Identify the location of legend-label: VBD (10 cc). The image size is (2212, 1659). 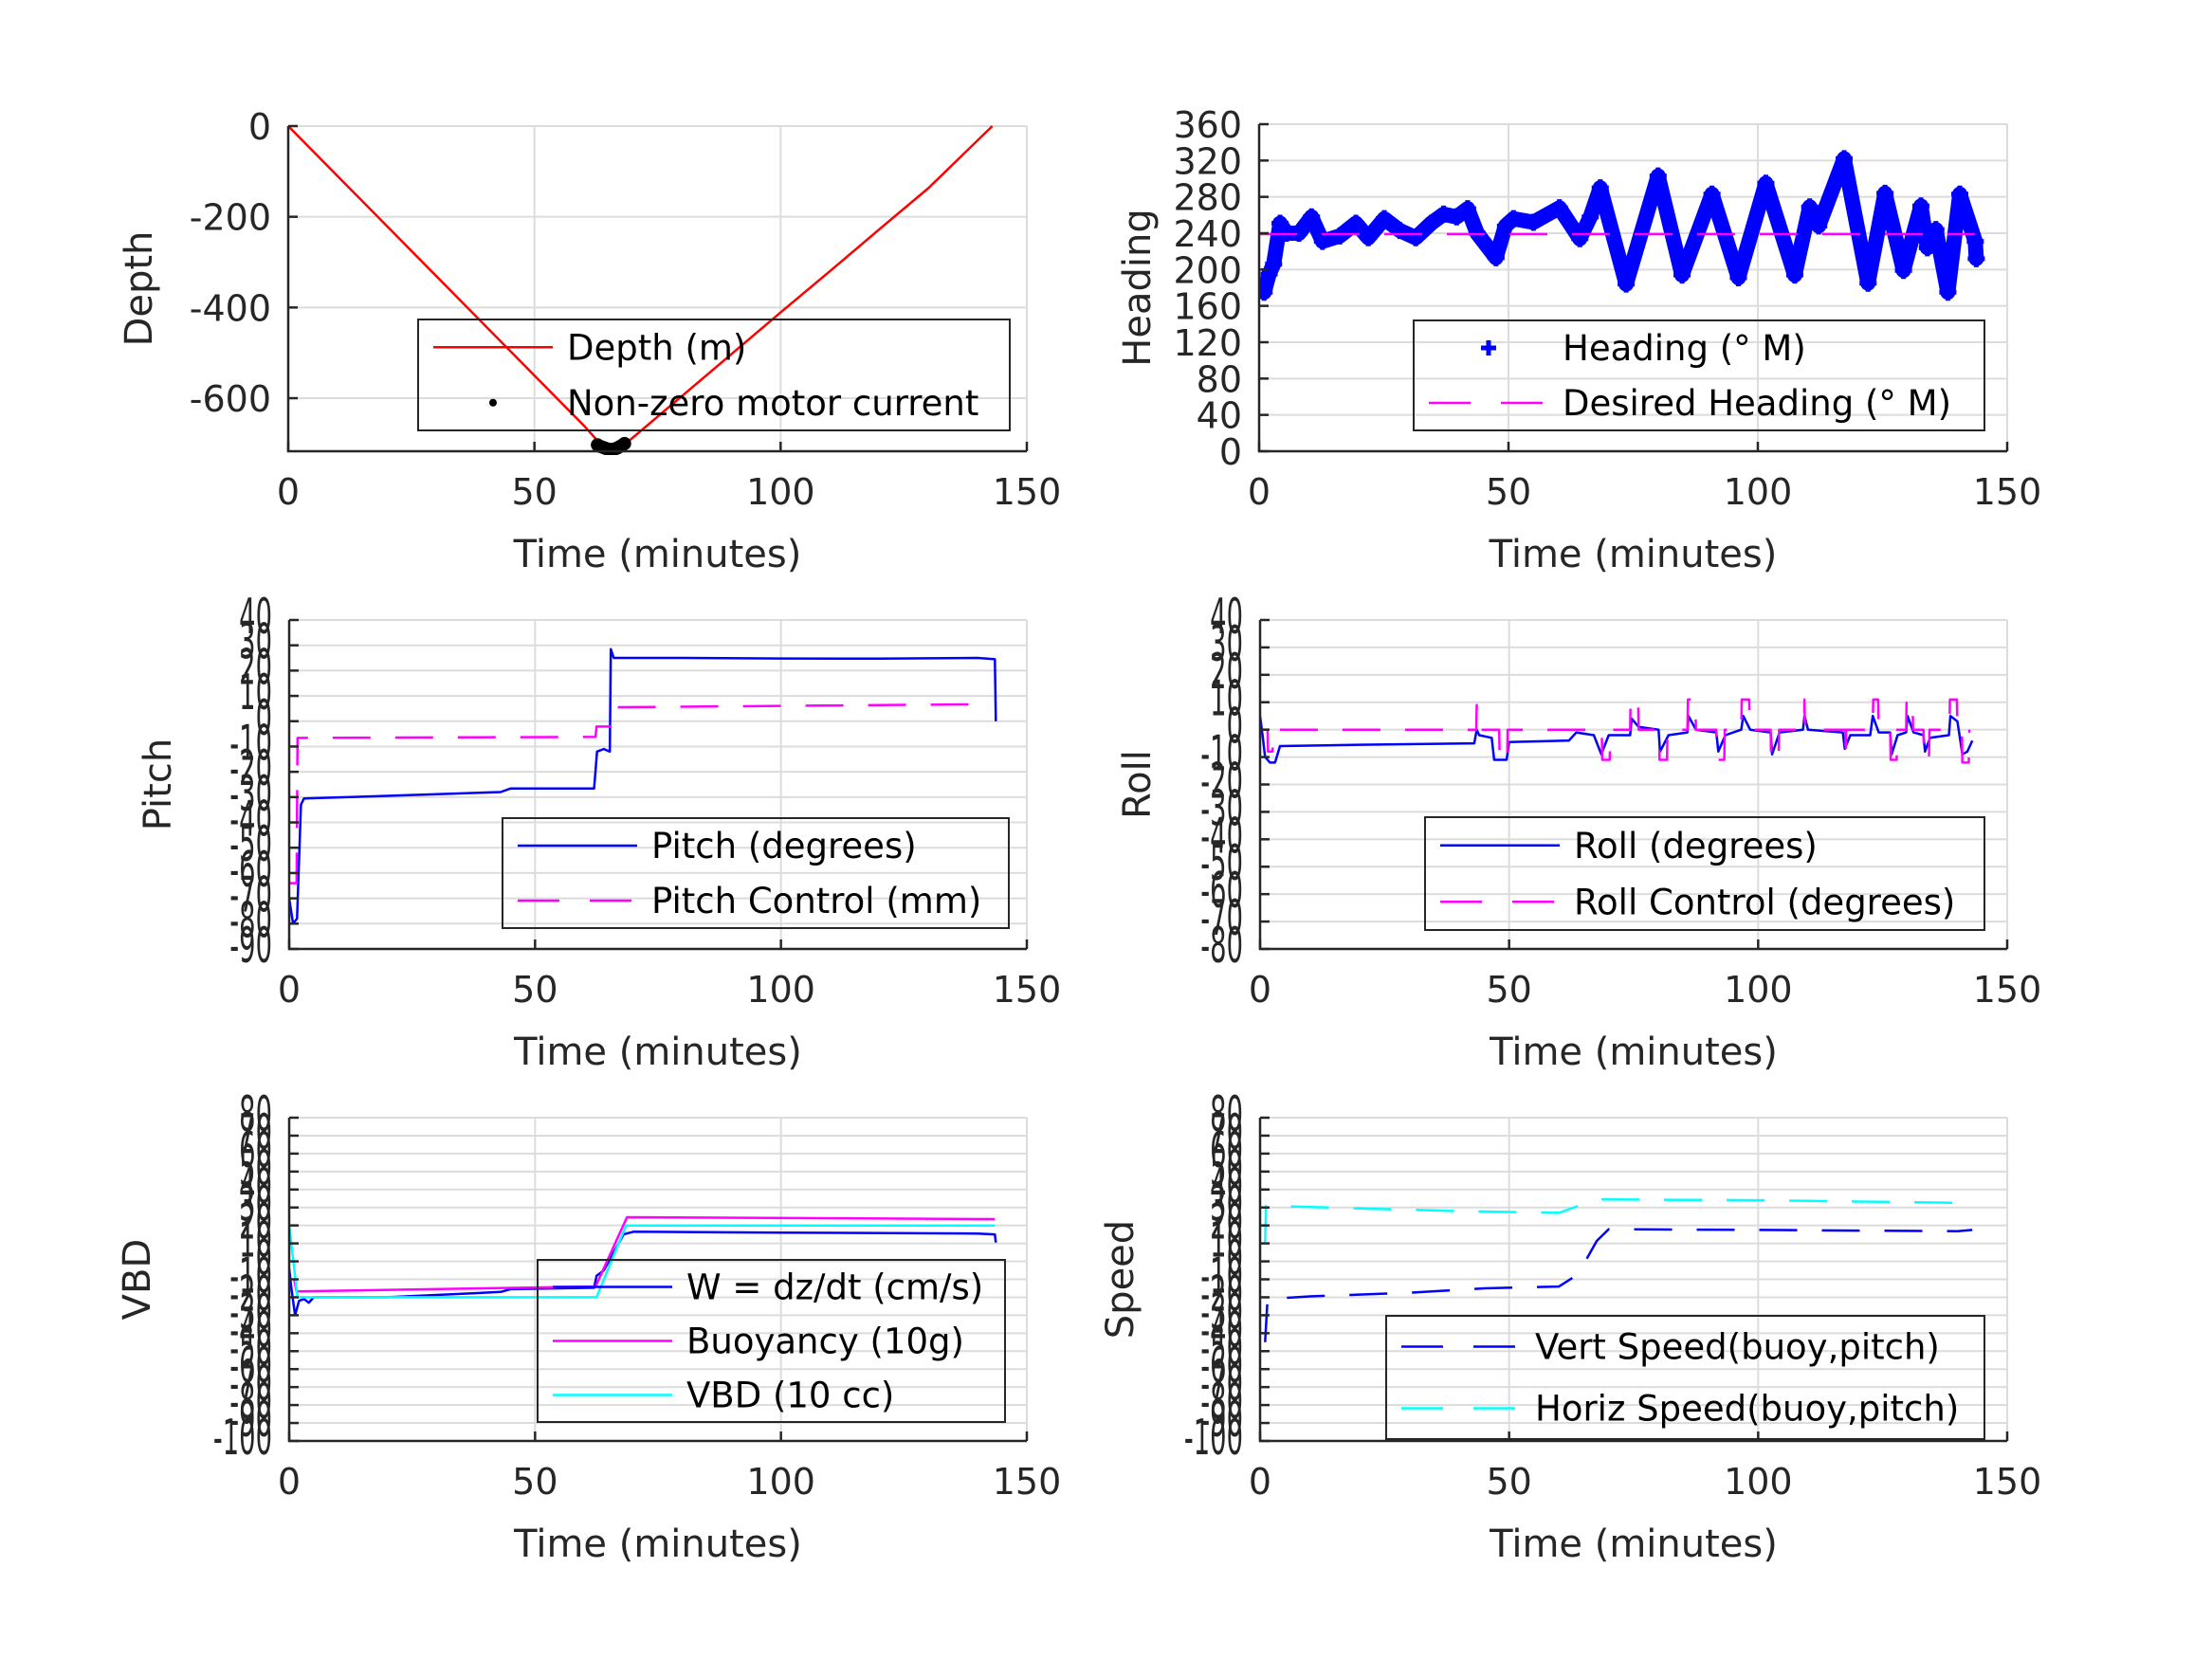
(790, 1396).